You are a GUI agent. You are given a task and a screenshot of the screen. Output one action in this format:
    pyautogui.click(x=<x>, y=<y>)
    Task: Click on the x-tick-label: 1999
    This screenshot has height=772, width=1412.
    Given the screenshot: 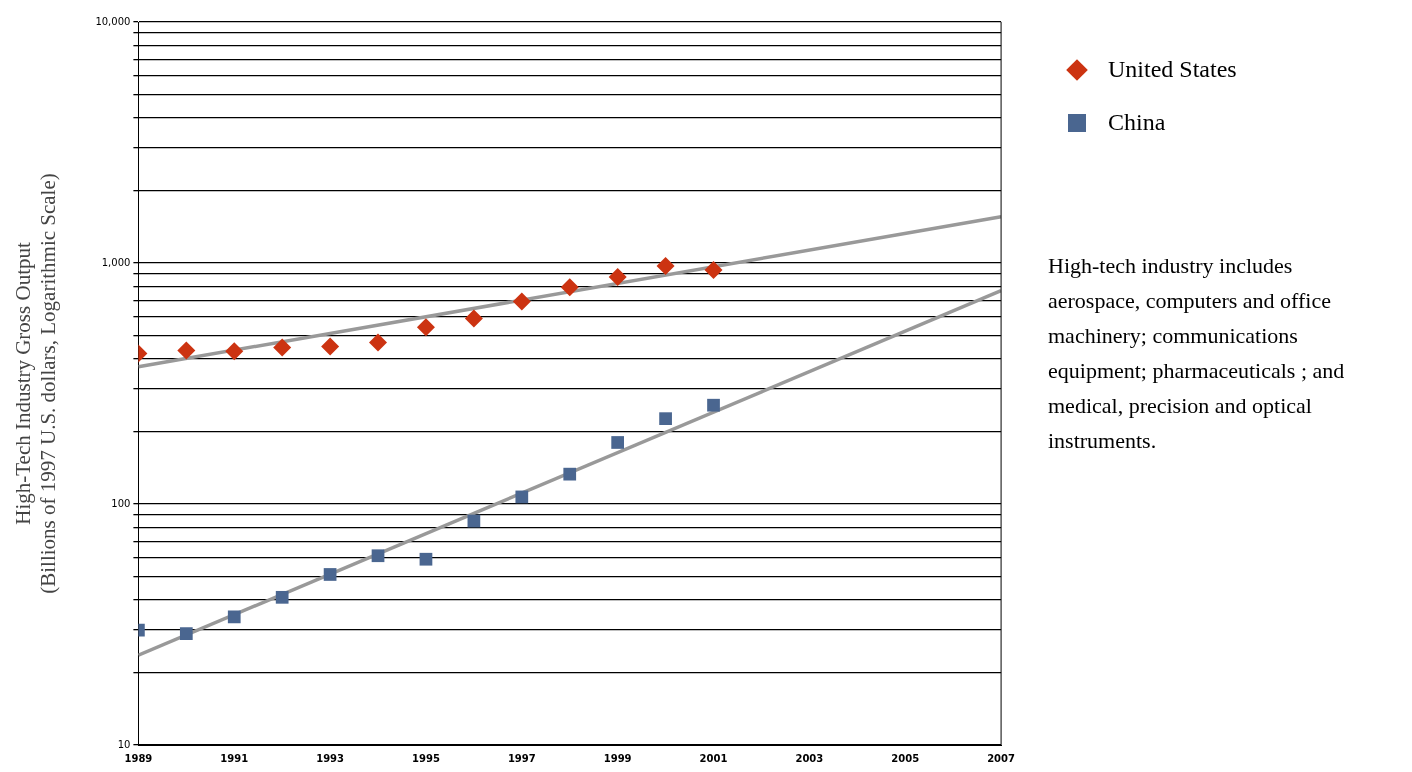 What is the action you would take?
    pyautogui.click(x=617, y=758)
    